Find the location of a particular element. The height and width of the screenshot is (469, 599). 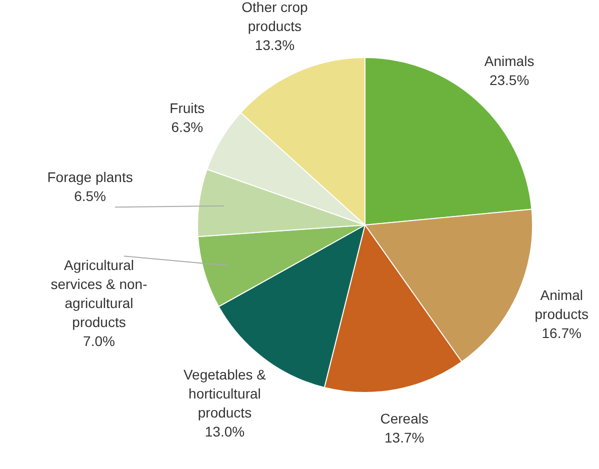

data-label: 7.0% is located at coordinates (99, 340).